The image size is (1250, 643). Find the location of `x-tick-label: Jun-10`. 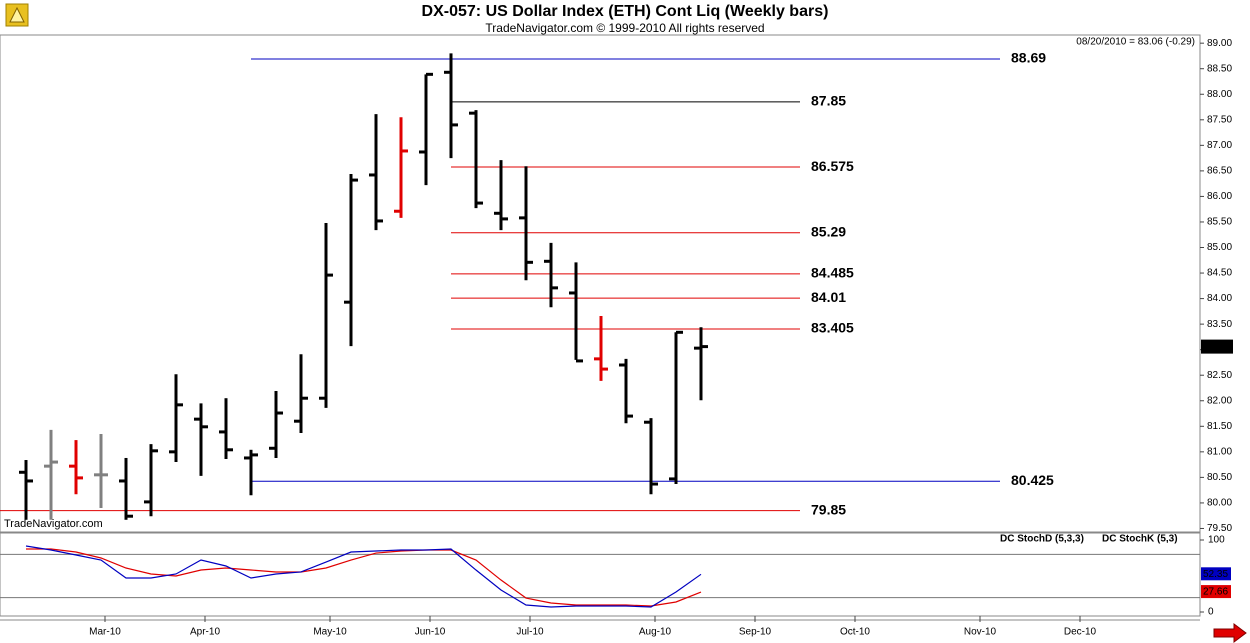

x-tick-label: Jun-10 is located at coordinates (430, 632).